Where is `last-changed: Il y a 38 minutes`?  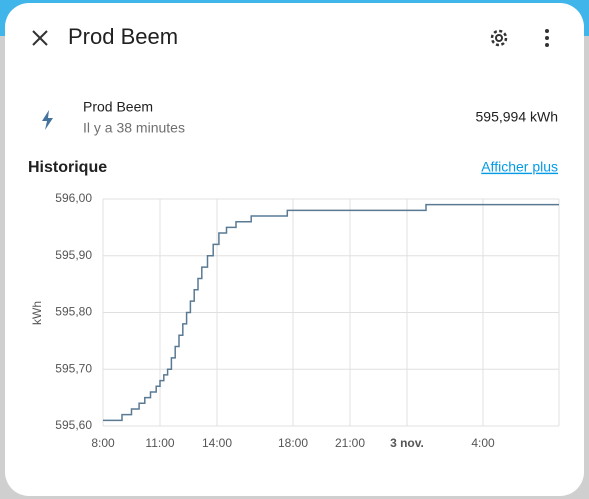 last-changed: Il y a 38 minutes is located at coordinates (134, 128).